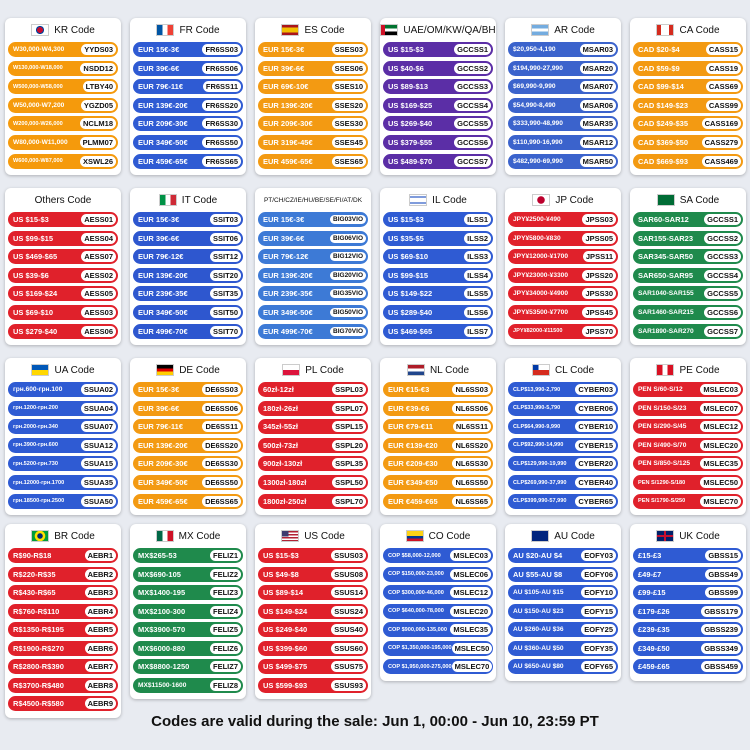 This screenshot has width=750, height=750. What do you see at coordinates (162, 685) in the screenshot?
I see `offer-text: MX$11500-1600` at bounding box center [162, 685].